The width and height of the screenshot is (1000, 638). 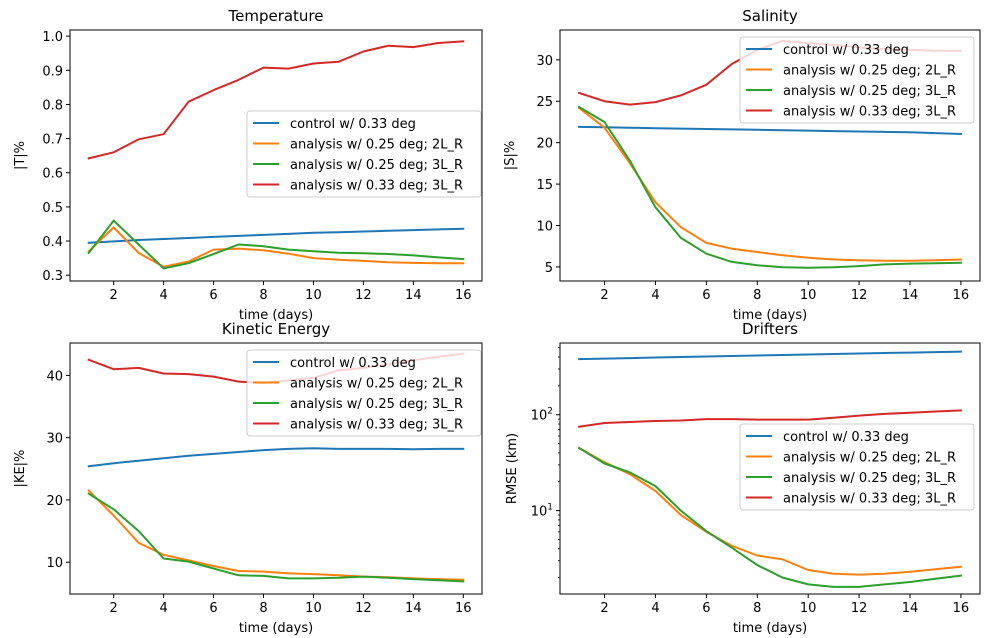 I want to click on y-tick-label: 1.0, so click(x=52, y=37).